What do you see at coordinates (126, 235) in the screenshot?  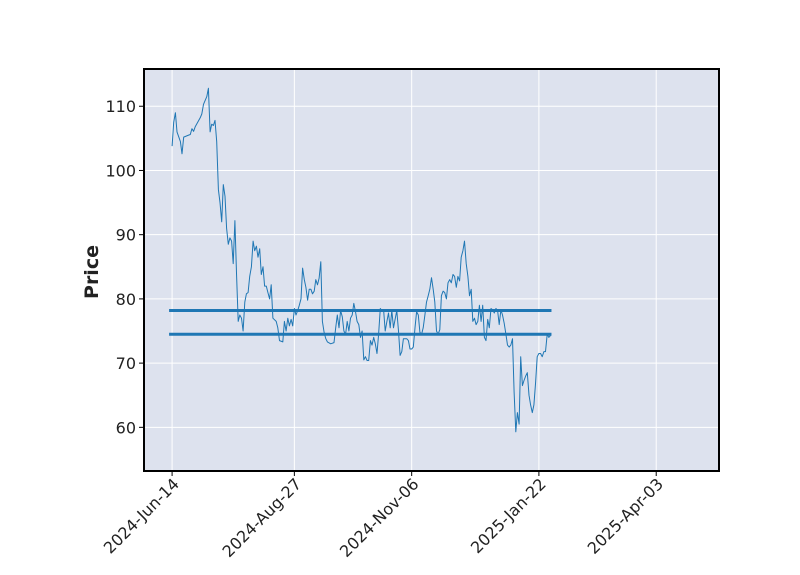 I see `y-tick-label: 90` at bounding box center [126, 235].